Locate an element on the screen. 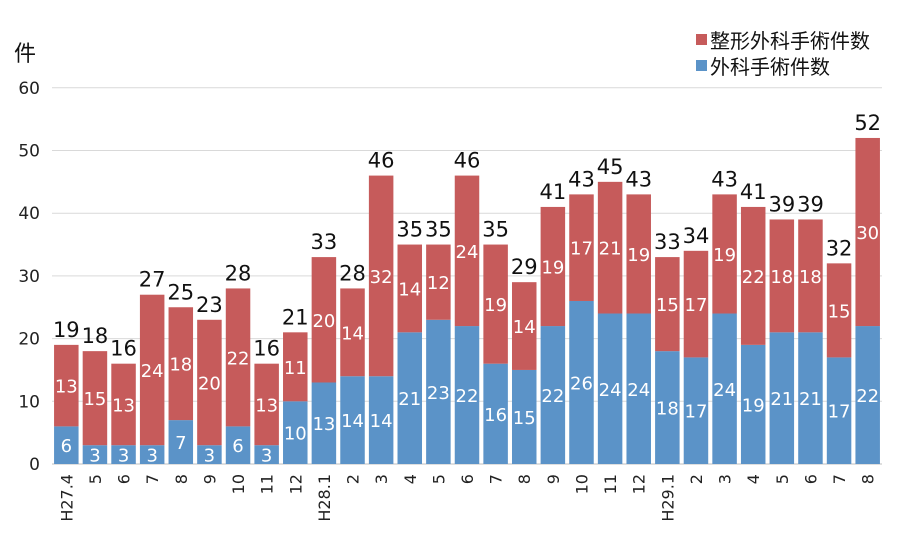  legend-item-ortho: 整形外科手術件数 is located at coordinates (783, 39).